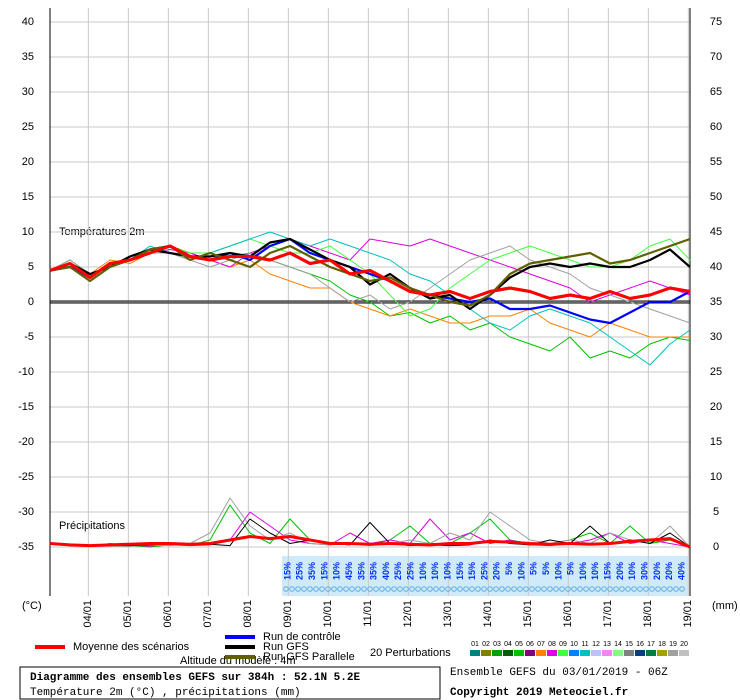  What do you see at coordinates (662, 644) in the screenshot?
I see `perturbation-label: 18` at bounding box center [662, 644].